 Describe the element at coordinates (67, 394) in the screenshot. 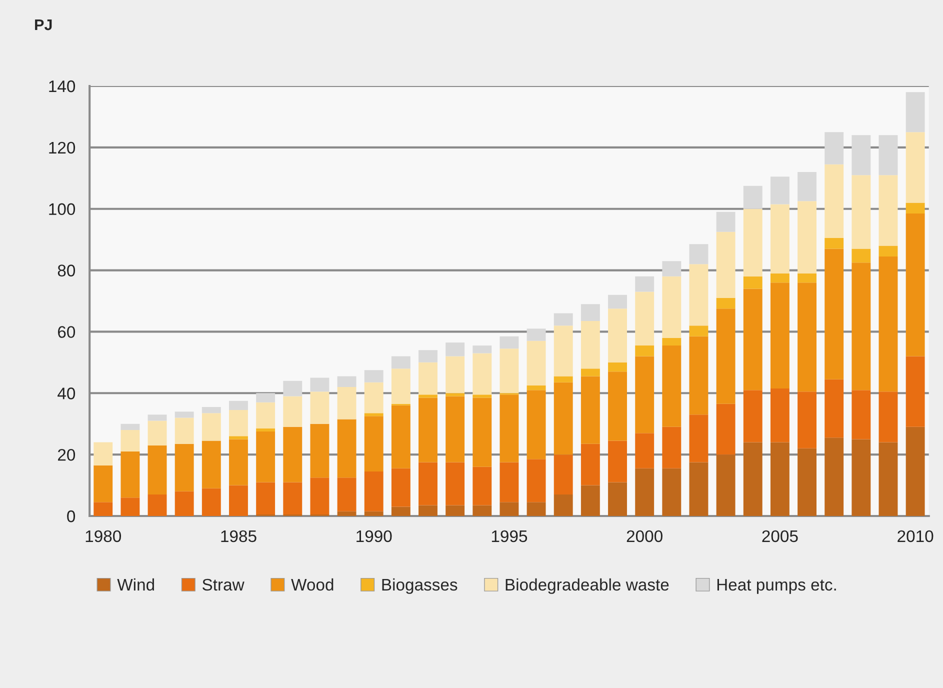

I see `y-tick-label: 40` at that location.